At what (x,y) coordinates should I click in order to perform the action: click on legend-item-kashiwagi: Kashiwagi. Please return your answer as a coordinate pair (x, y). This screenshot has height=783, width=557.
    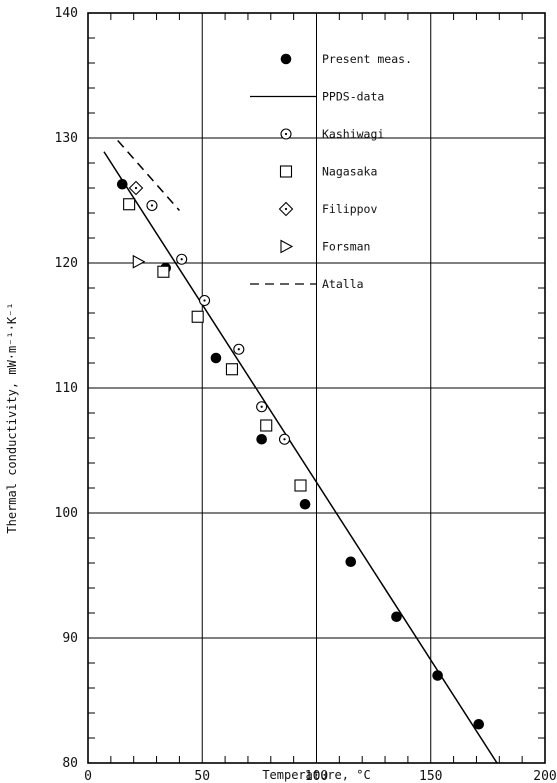
    Looking at the image, I should click on (332, 134).